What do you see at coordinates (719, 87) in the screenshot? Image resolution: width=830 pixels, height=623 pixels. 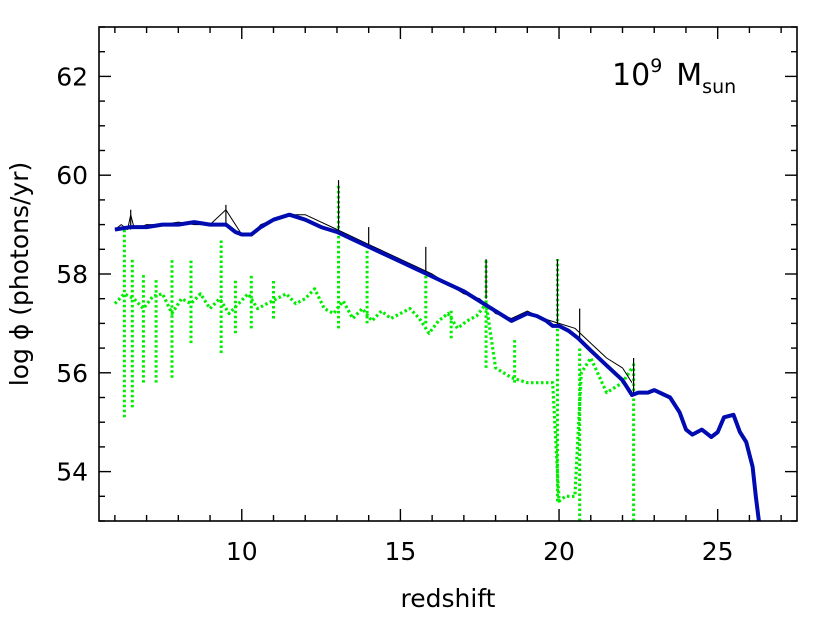 I see `mass-annotation-subscript: sun` at bounding box center [719, 87].